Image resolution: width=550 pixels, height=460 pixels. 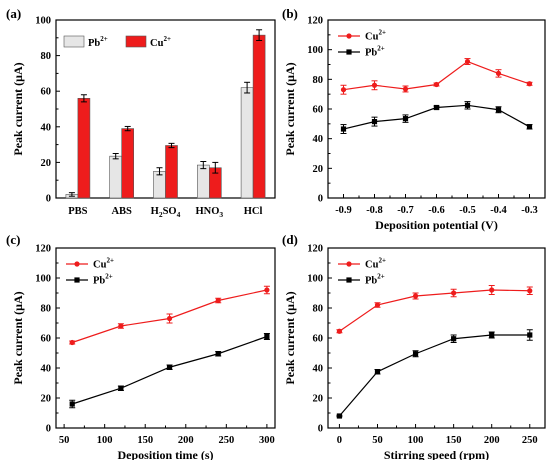 I want to click on x-axis-label: Stirring speed (rpm), so click(x=436, y=454).